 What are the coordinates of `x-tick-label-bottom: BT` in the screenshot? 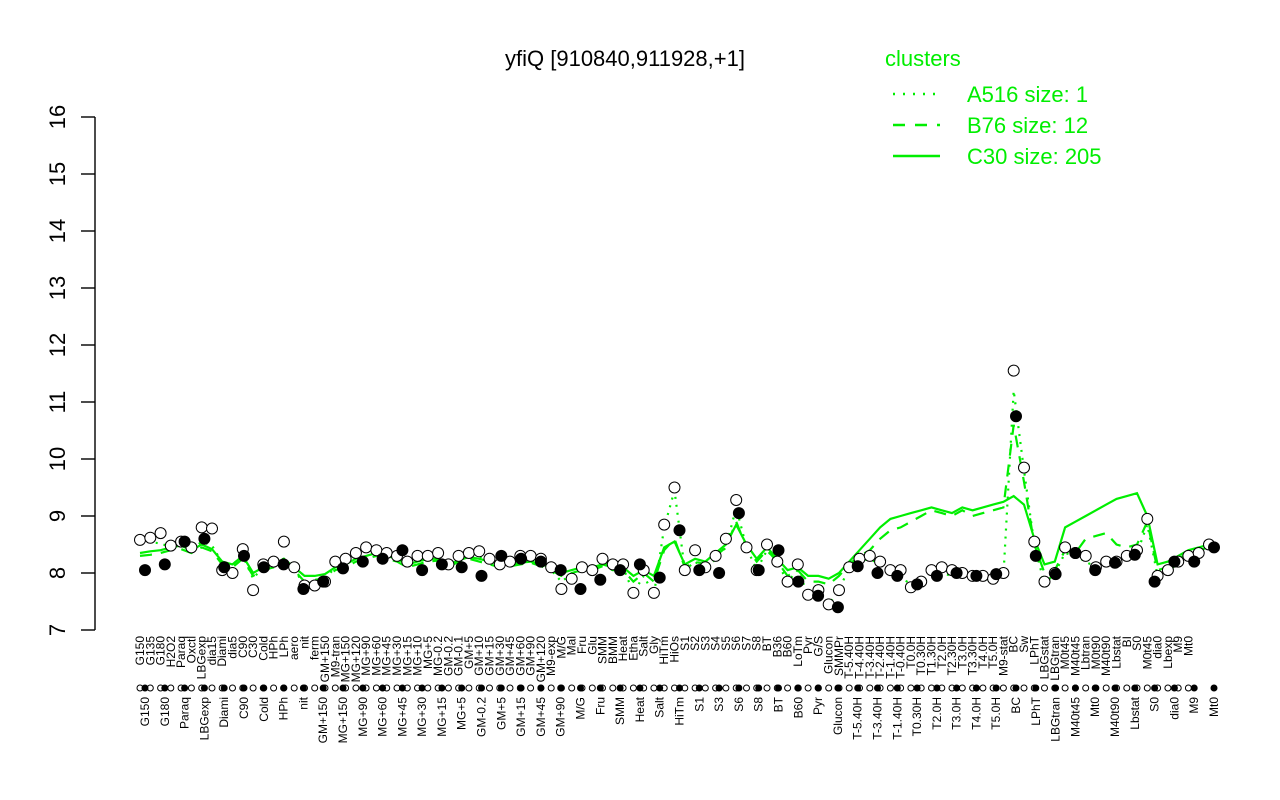 It's located at (779, 704).